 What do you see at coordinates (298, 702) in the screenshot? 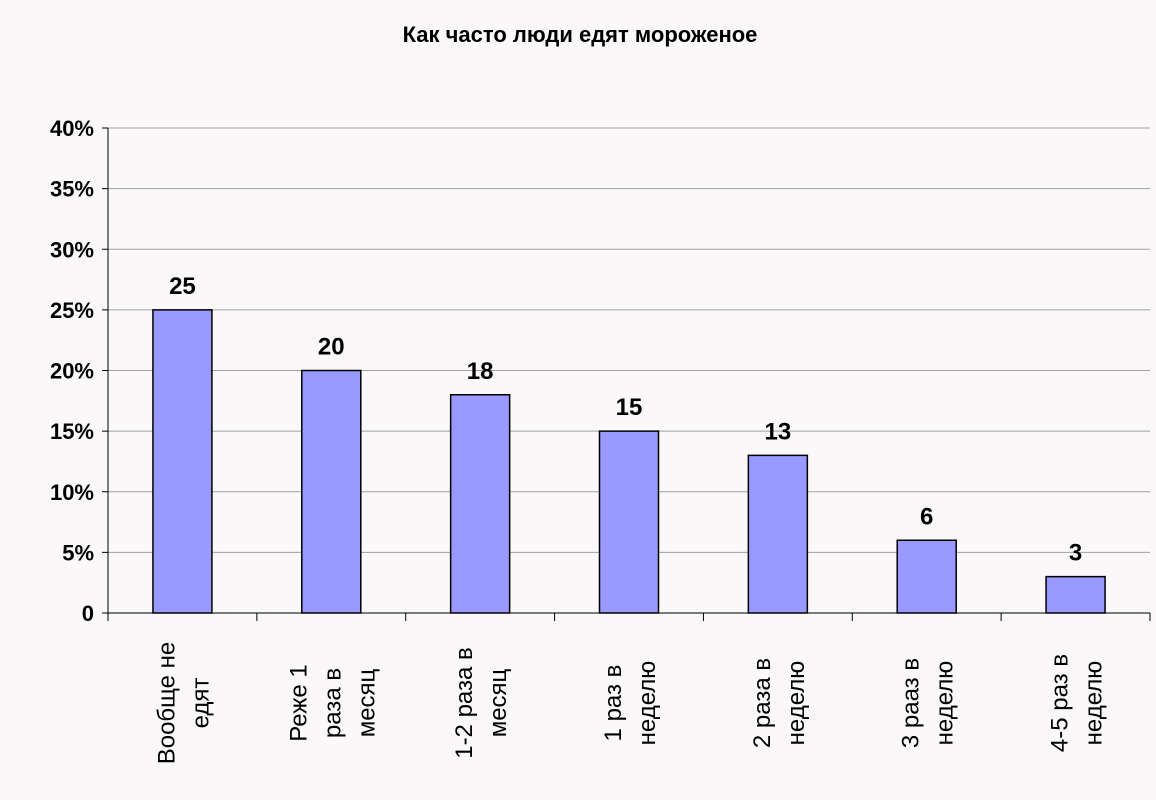
I see `x-tick-label: Реже 1` at bounding box center [298, 702].